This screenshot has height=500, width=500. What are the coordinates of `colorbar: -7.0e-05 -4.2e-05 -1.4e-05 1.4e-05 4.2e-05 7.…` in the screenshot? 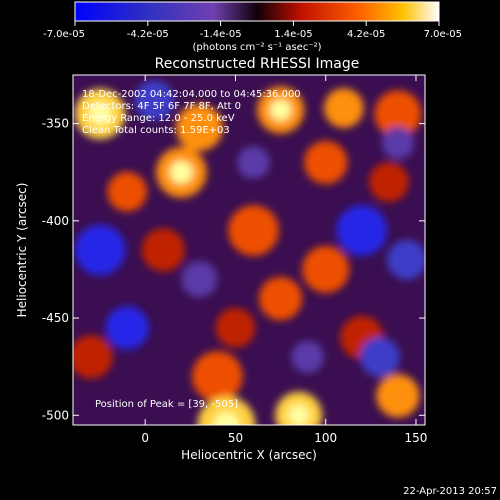 It's located at (252, 27).